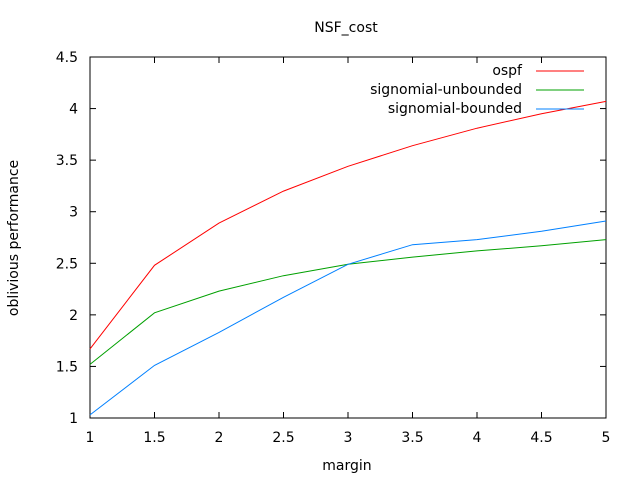  What do you see at coordinates (154, 438) in the screenshot?
I see `x-tick-label: 1.5` at bounding box center [154, 438].